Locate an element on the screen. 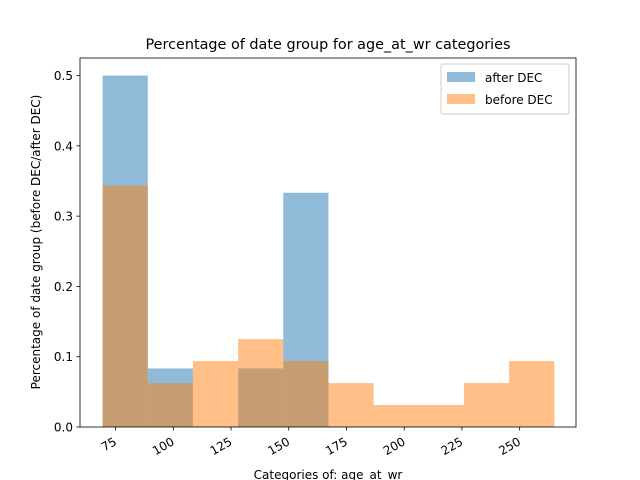 This screenshot has height=480, width=640. legend: after DEC before DEC is located at coordinates (505, 89).